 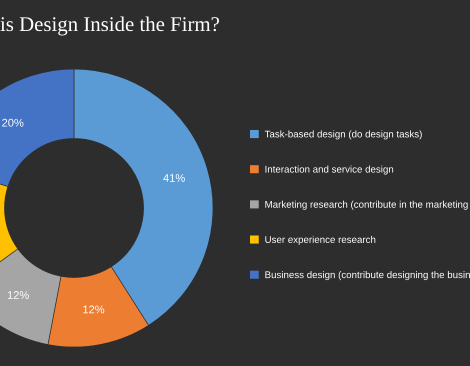 What do you see at coordinates (366, 205) in the screenshot?
I see `legend-label: Marketing research (contribute in the marketing` at bounding box center [366, 205].